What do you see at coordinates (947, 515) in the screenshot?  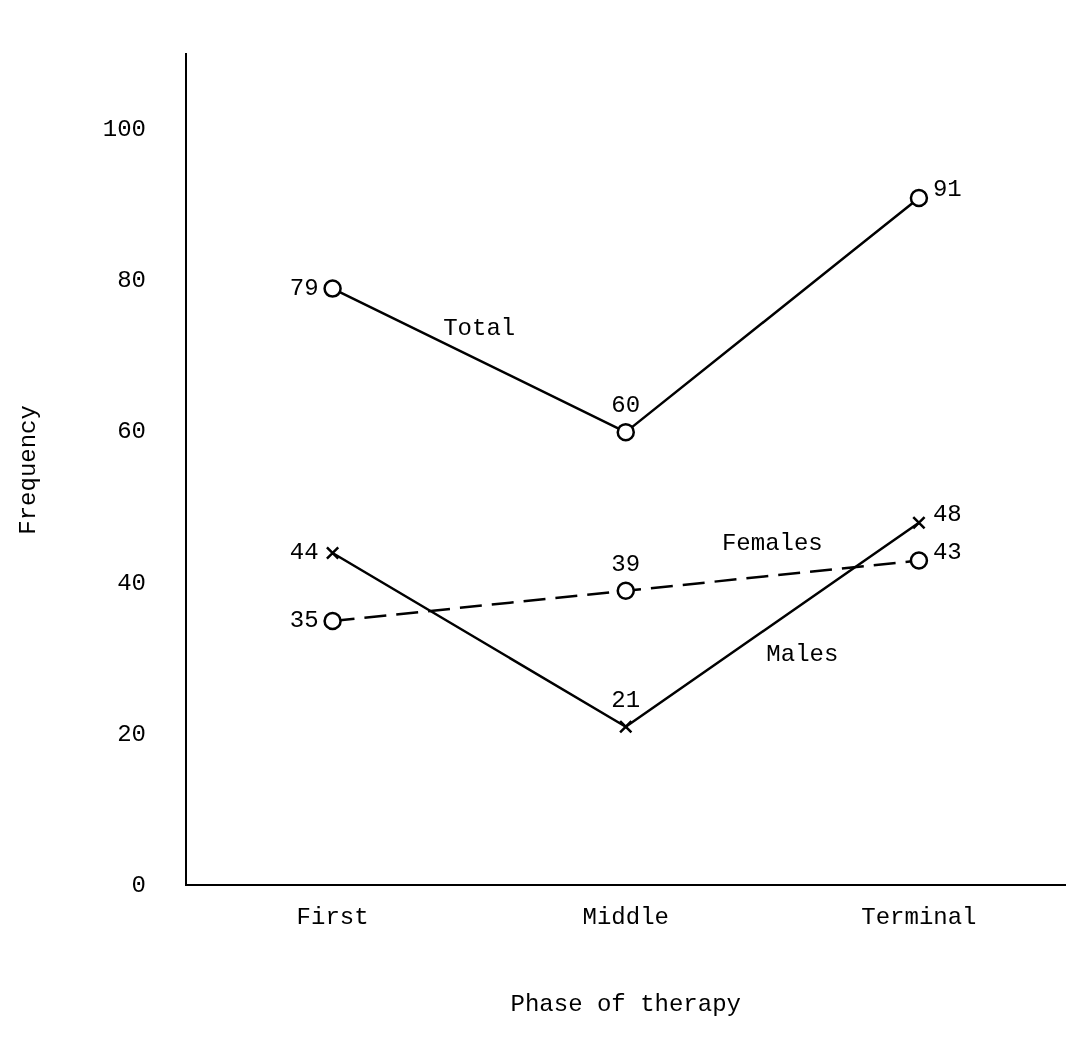 I see `data-label: 48` at bounding box center [947, 515].